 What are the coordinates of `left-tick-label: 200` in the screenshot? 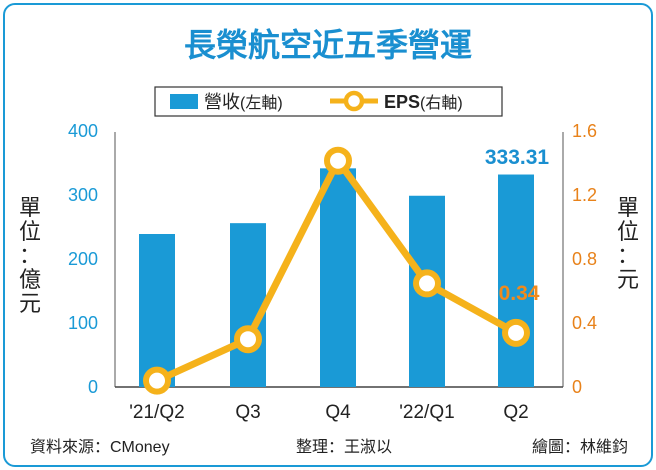 It's located at (83, 259).